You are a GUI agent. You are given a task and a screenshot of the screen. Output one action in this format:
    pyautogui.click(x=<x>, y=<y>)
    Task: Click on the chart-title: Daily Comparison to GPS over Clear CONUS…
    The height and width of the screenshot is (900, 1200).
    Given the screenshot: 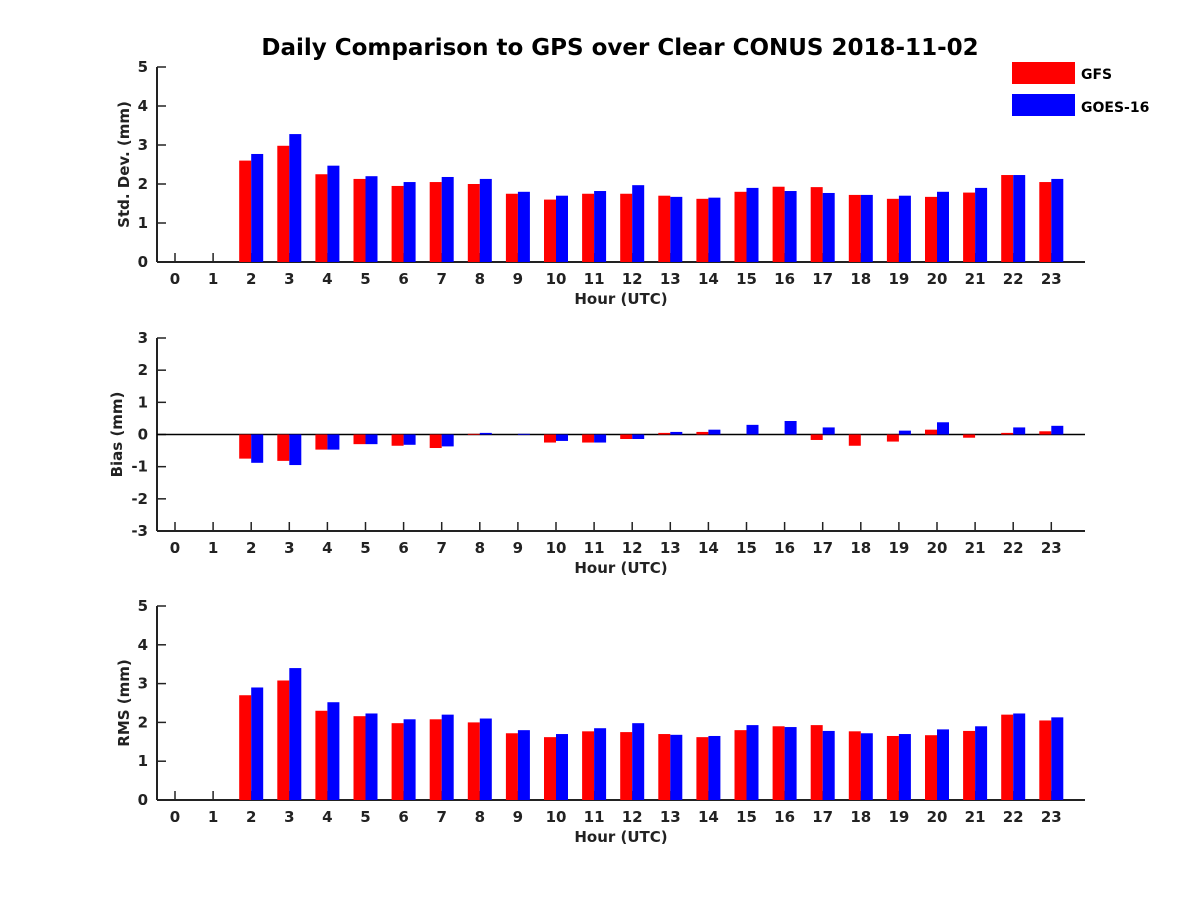 What is the action you would take?
    pyautogui.click(x=619, y=48)
    